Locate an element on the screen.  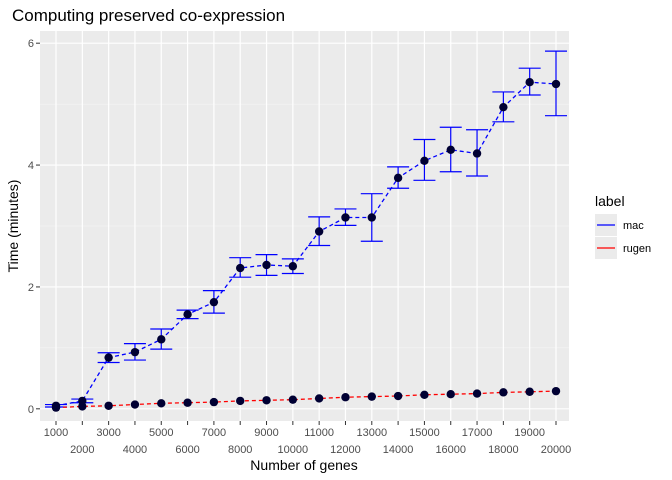
x-tick-label: 12000 is located at coordinates (345, 450).